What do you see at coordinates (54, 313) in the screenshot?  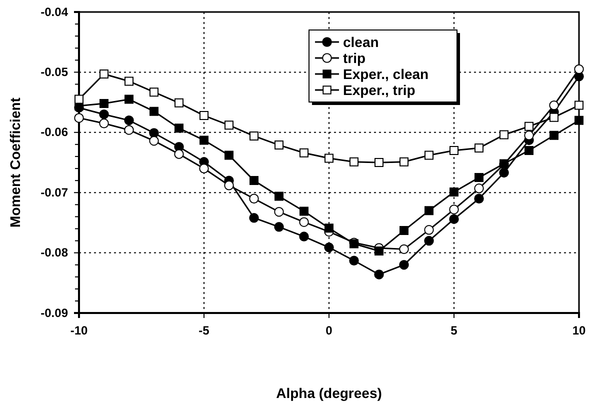 I see `y-tick-label: -0.09` at bounding box center [54, 313].